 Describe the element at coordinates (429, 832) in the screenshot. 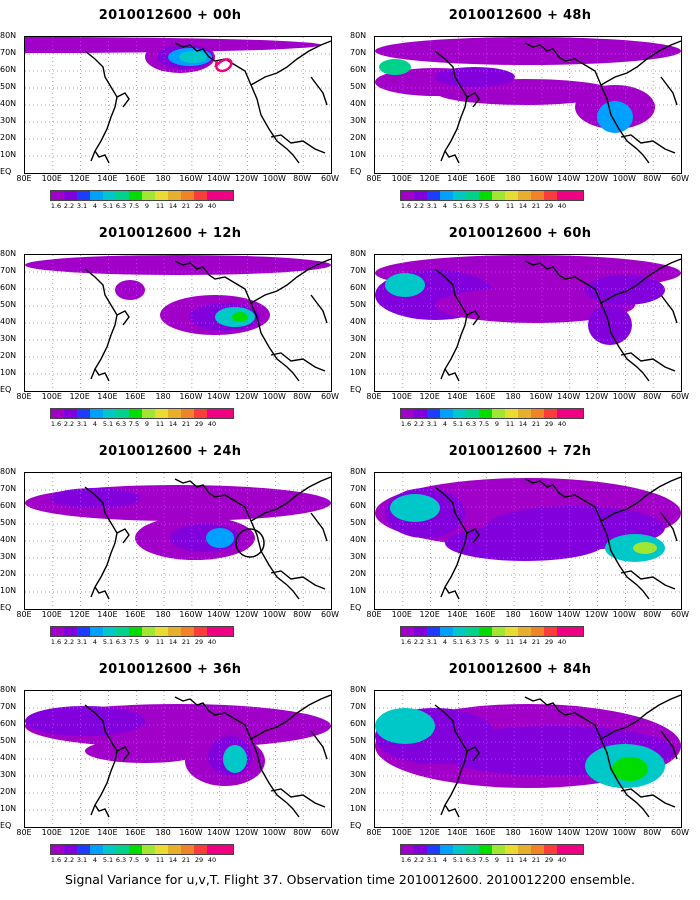

I see `longitude-label: 120E` at that location.